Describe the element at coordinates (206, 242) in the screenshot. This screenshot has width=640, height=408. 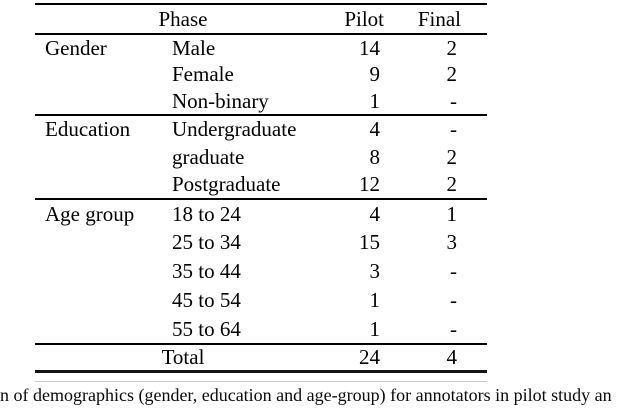
I see `row-label: 25 to 34` at that location.